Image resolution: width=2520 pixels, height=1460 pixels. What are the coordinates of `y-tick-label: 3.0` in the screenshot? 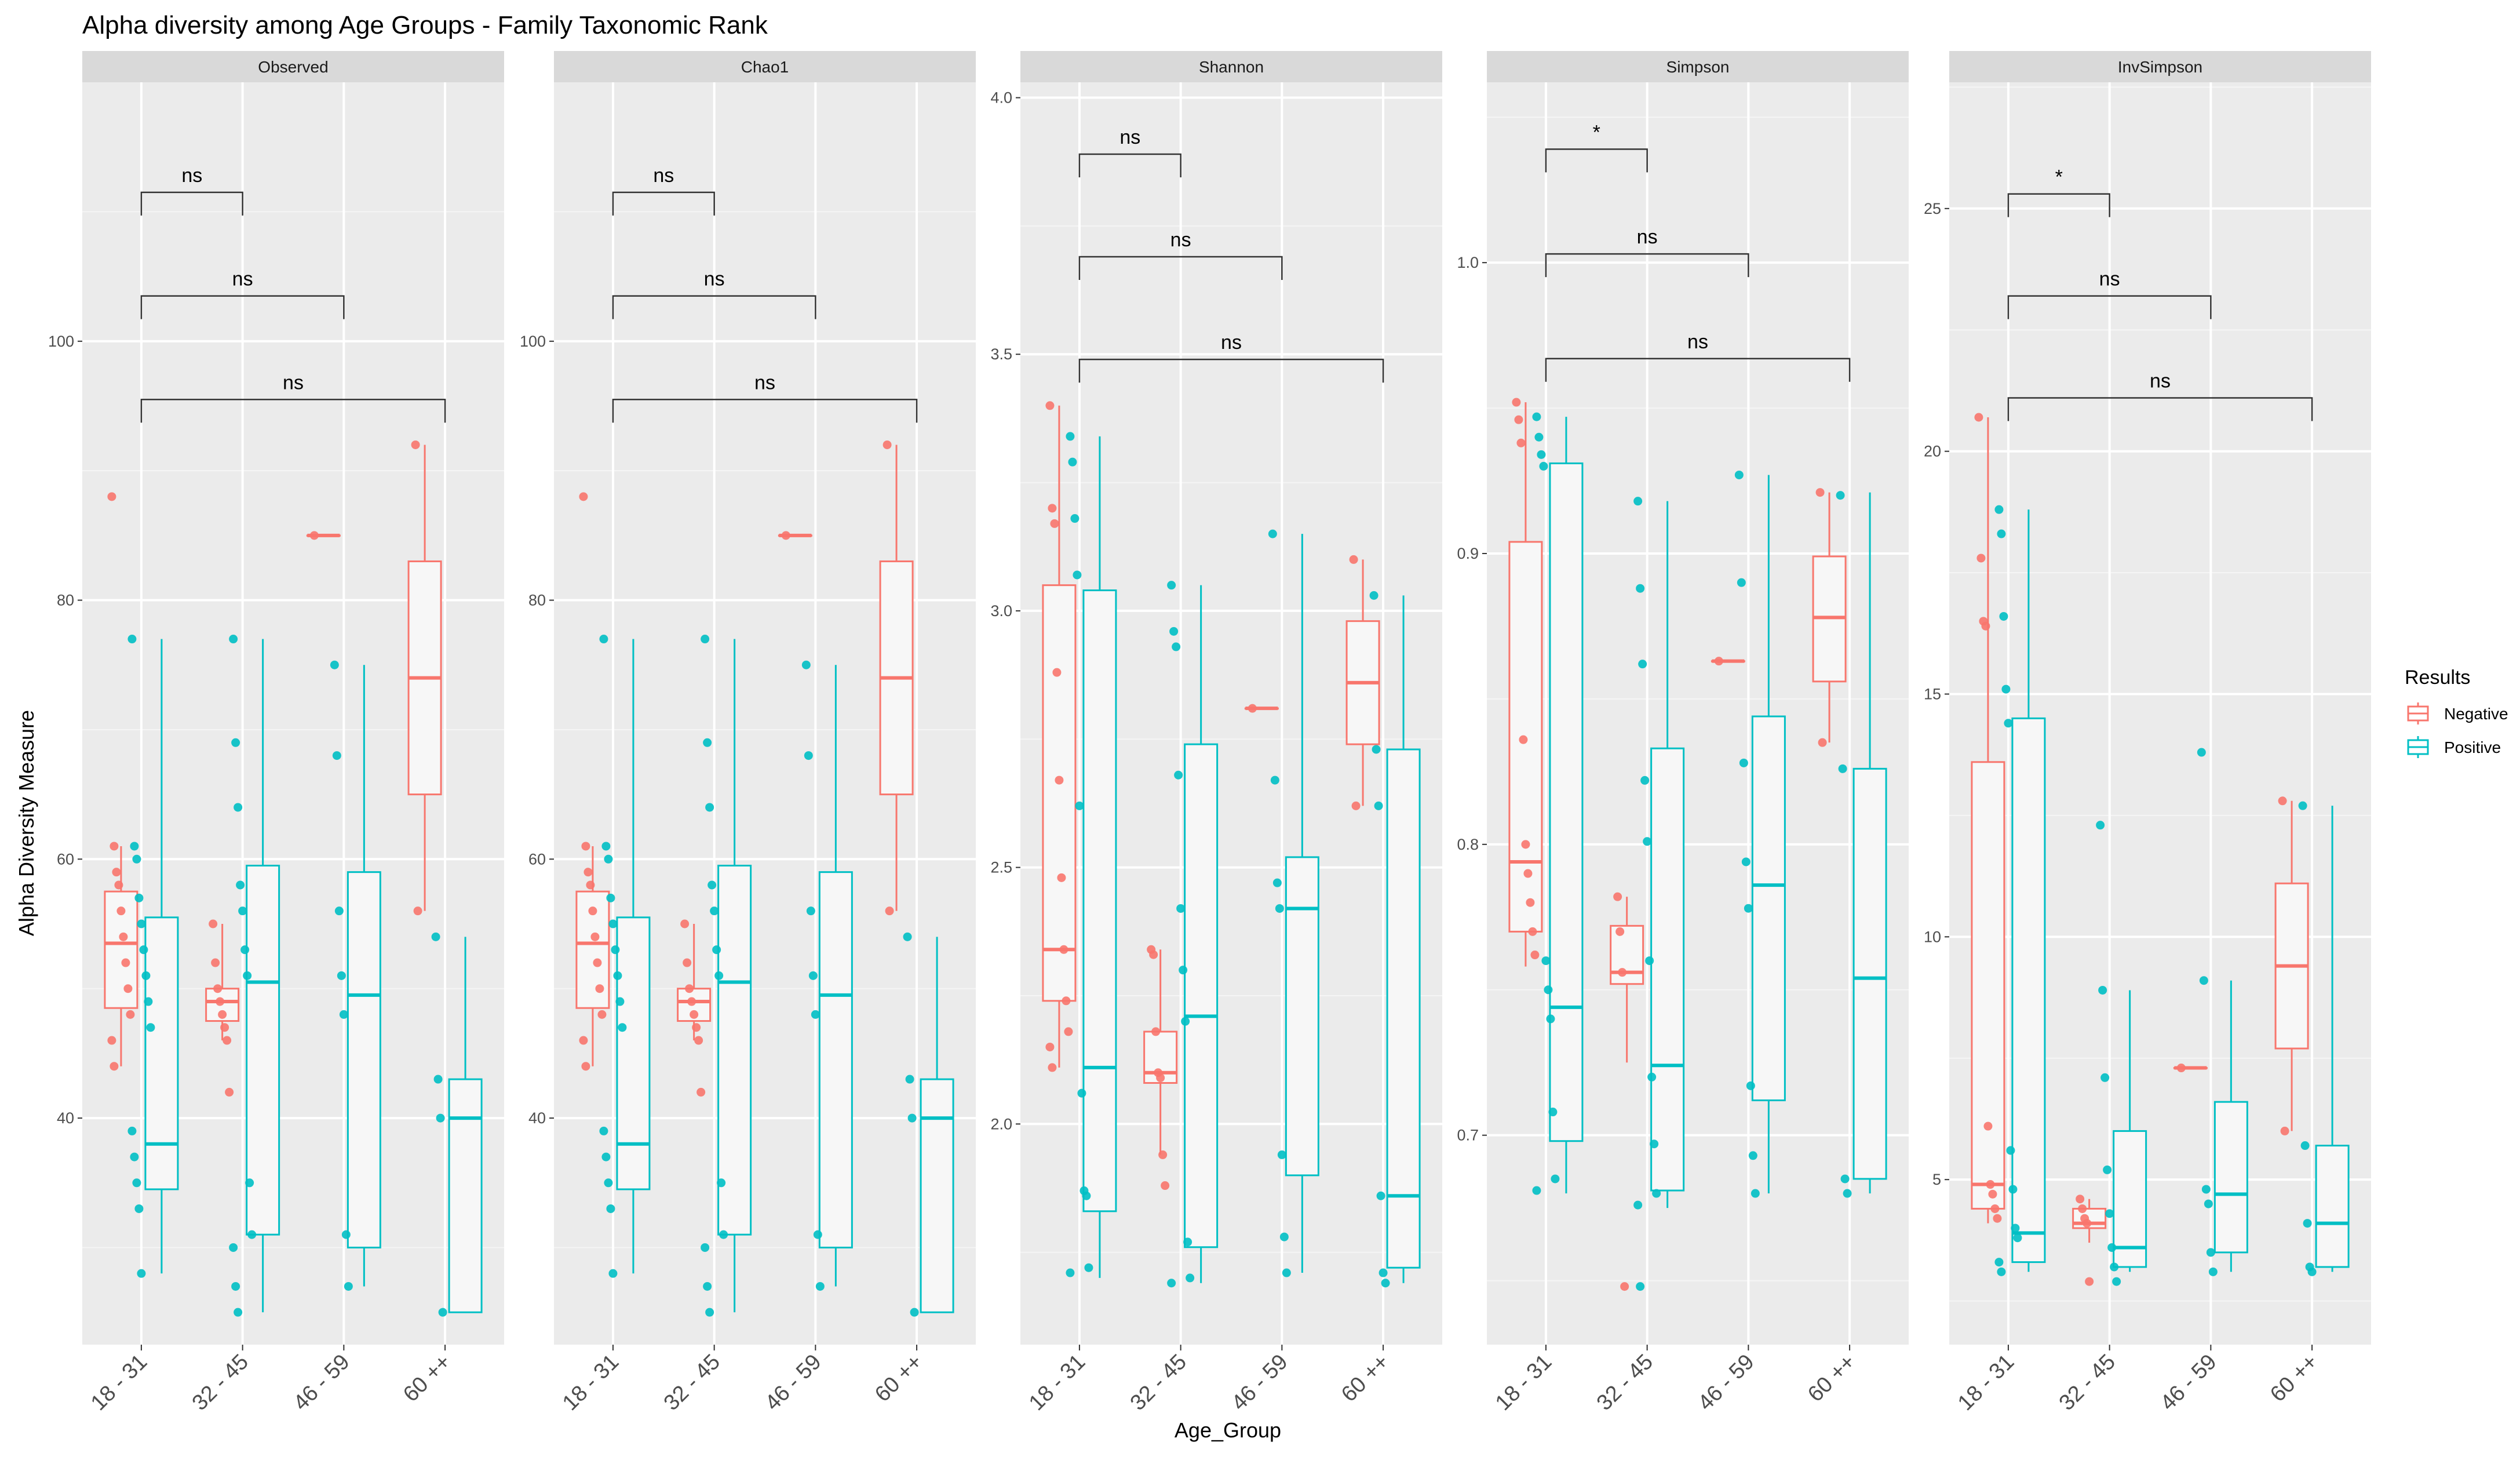 It's located at (1001, 611).